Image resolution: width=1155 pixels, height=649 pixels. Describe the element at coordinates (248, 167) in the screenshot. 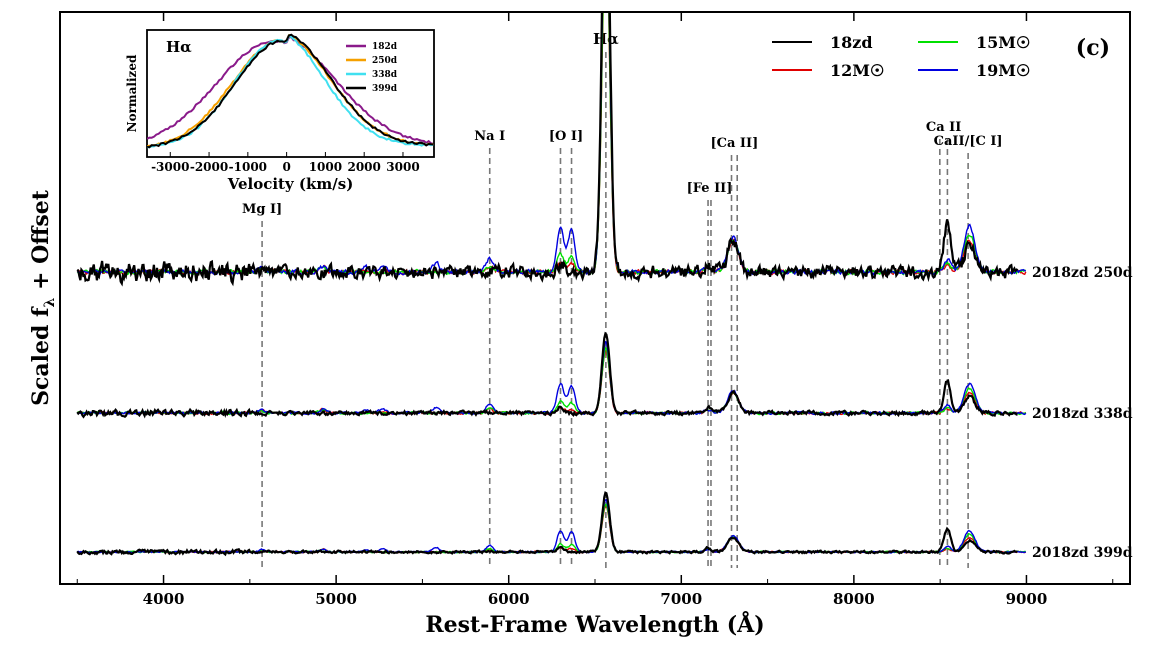

I see `inset-x-tick-label: -1000` at that location.